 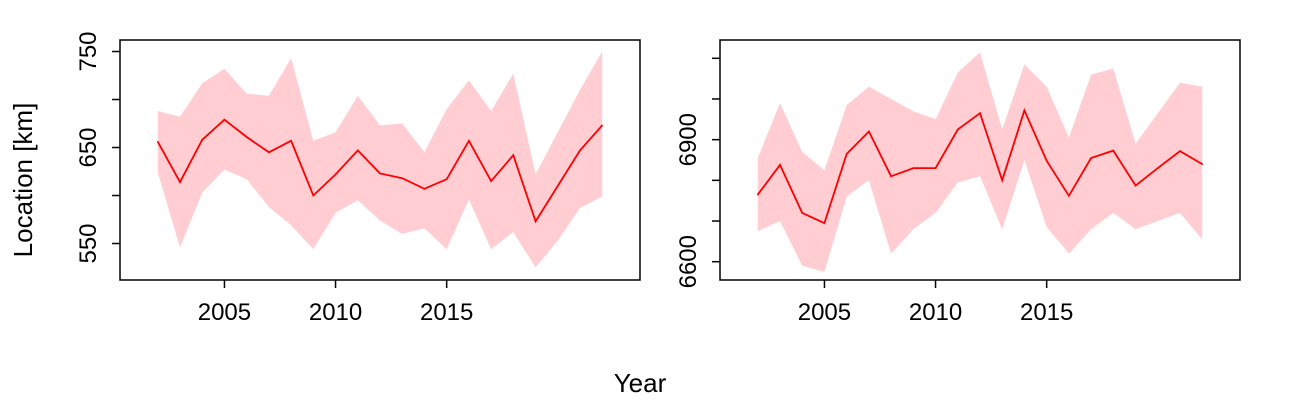 What do you see at coordinates (88, 147) in the screenshot?
I see `y-tick-label: 650` at bounding box center [88, 147].